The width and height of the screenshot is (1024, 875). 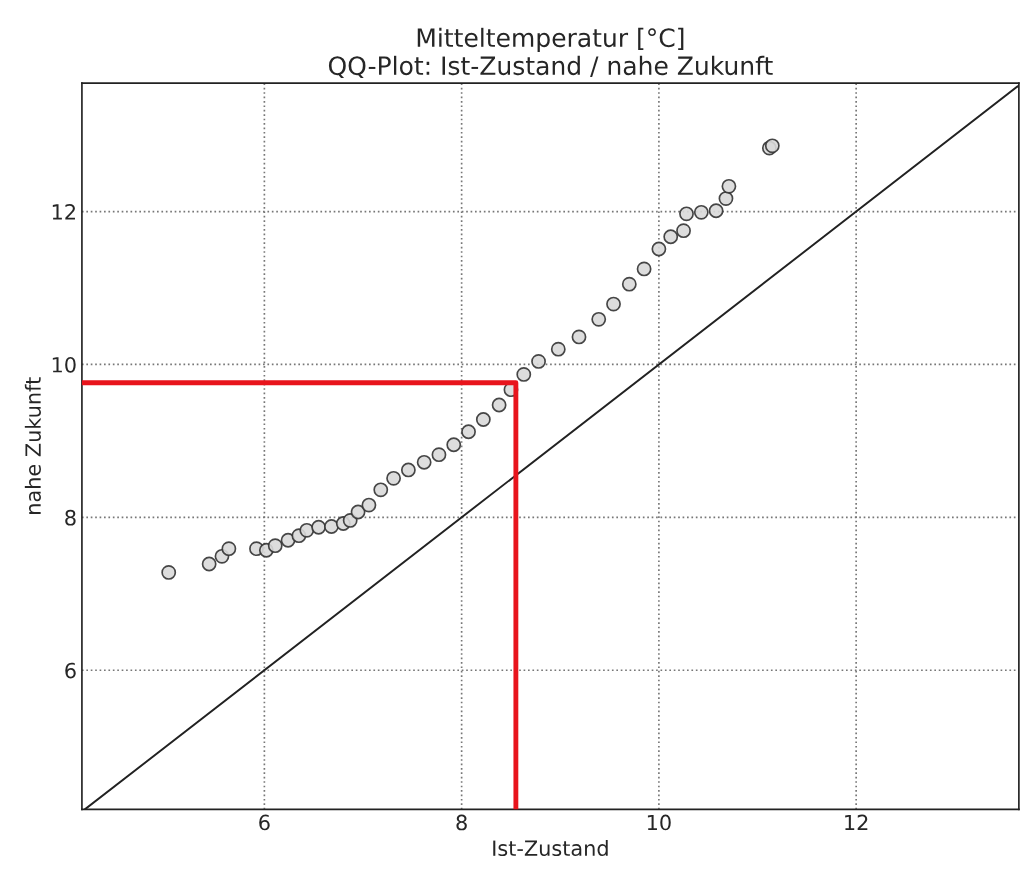 I want to click on x-tick-label: 6, so click(x=264, y=822).